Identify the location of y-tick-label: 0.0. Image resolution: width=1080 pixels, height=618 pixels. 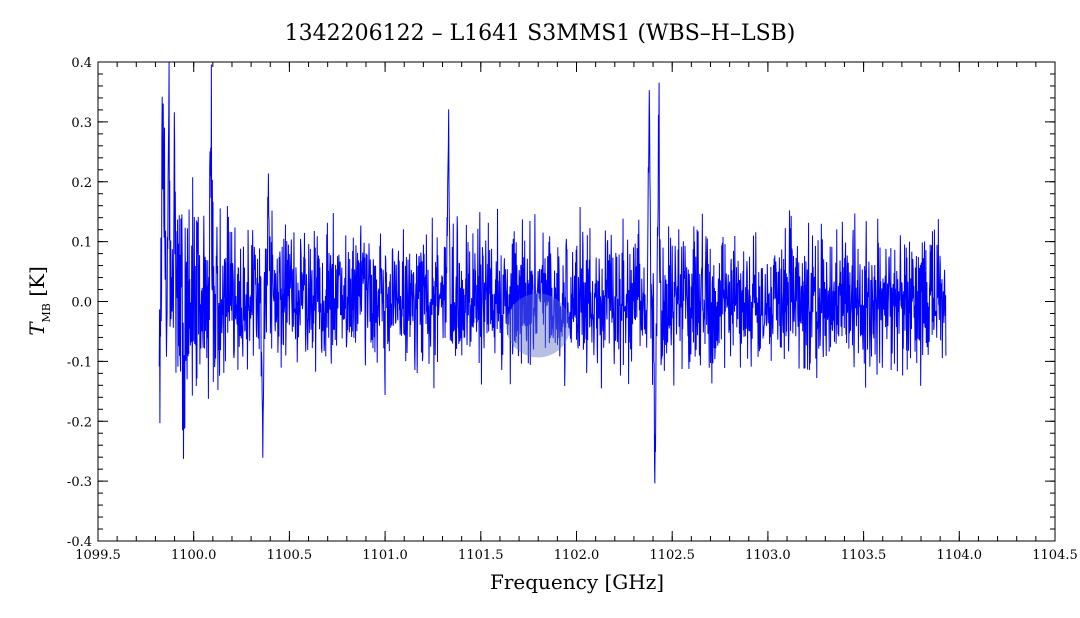
(81, 303).